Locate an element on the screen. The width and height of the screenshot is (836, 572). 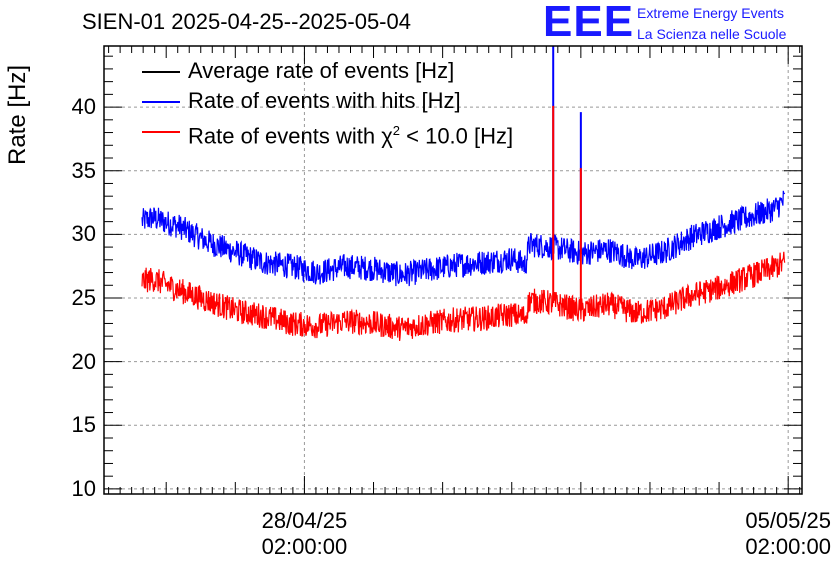
x-tick-date: 28/04/25 is located at coordinates (304, 520).